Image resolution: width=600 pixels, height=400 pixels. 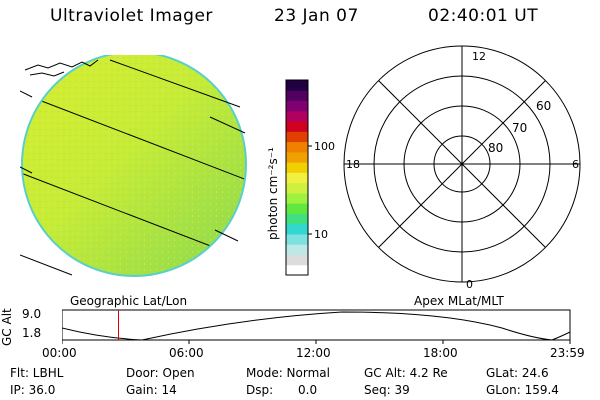 What do you see at coordinates (517, 373) in the screenshot?
I see `glat-info: GLat: 24.6` at bounding box center [517, 373].